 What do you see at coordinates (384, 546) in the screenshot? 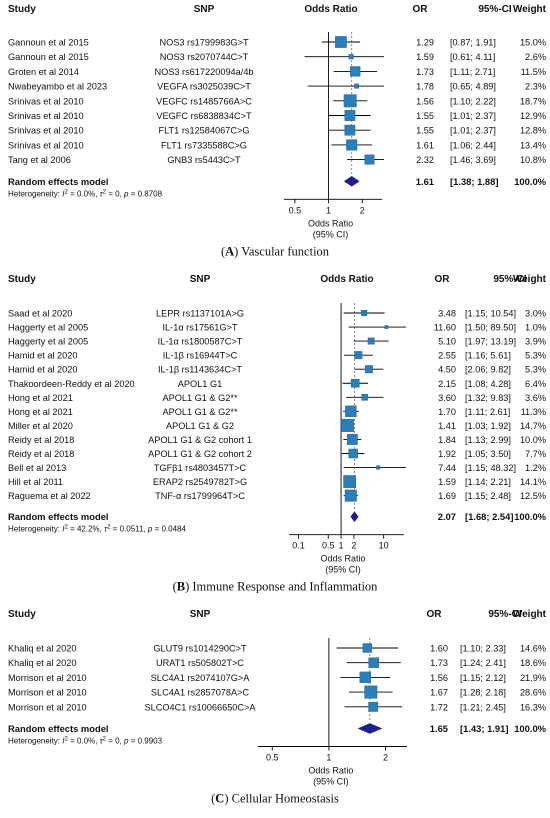
I see `x-tick-label: 10` at bounding box center [384, 546].